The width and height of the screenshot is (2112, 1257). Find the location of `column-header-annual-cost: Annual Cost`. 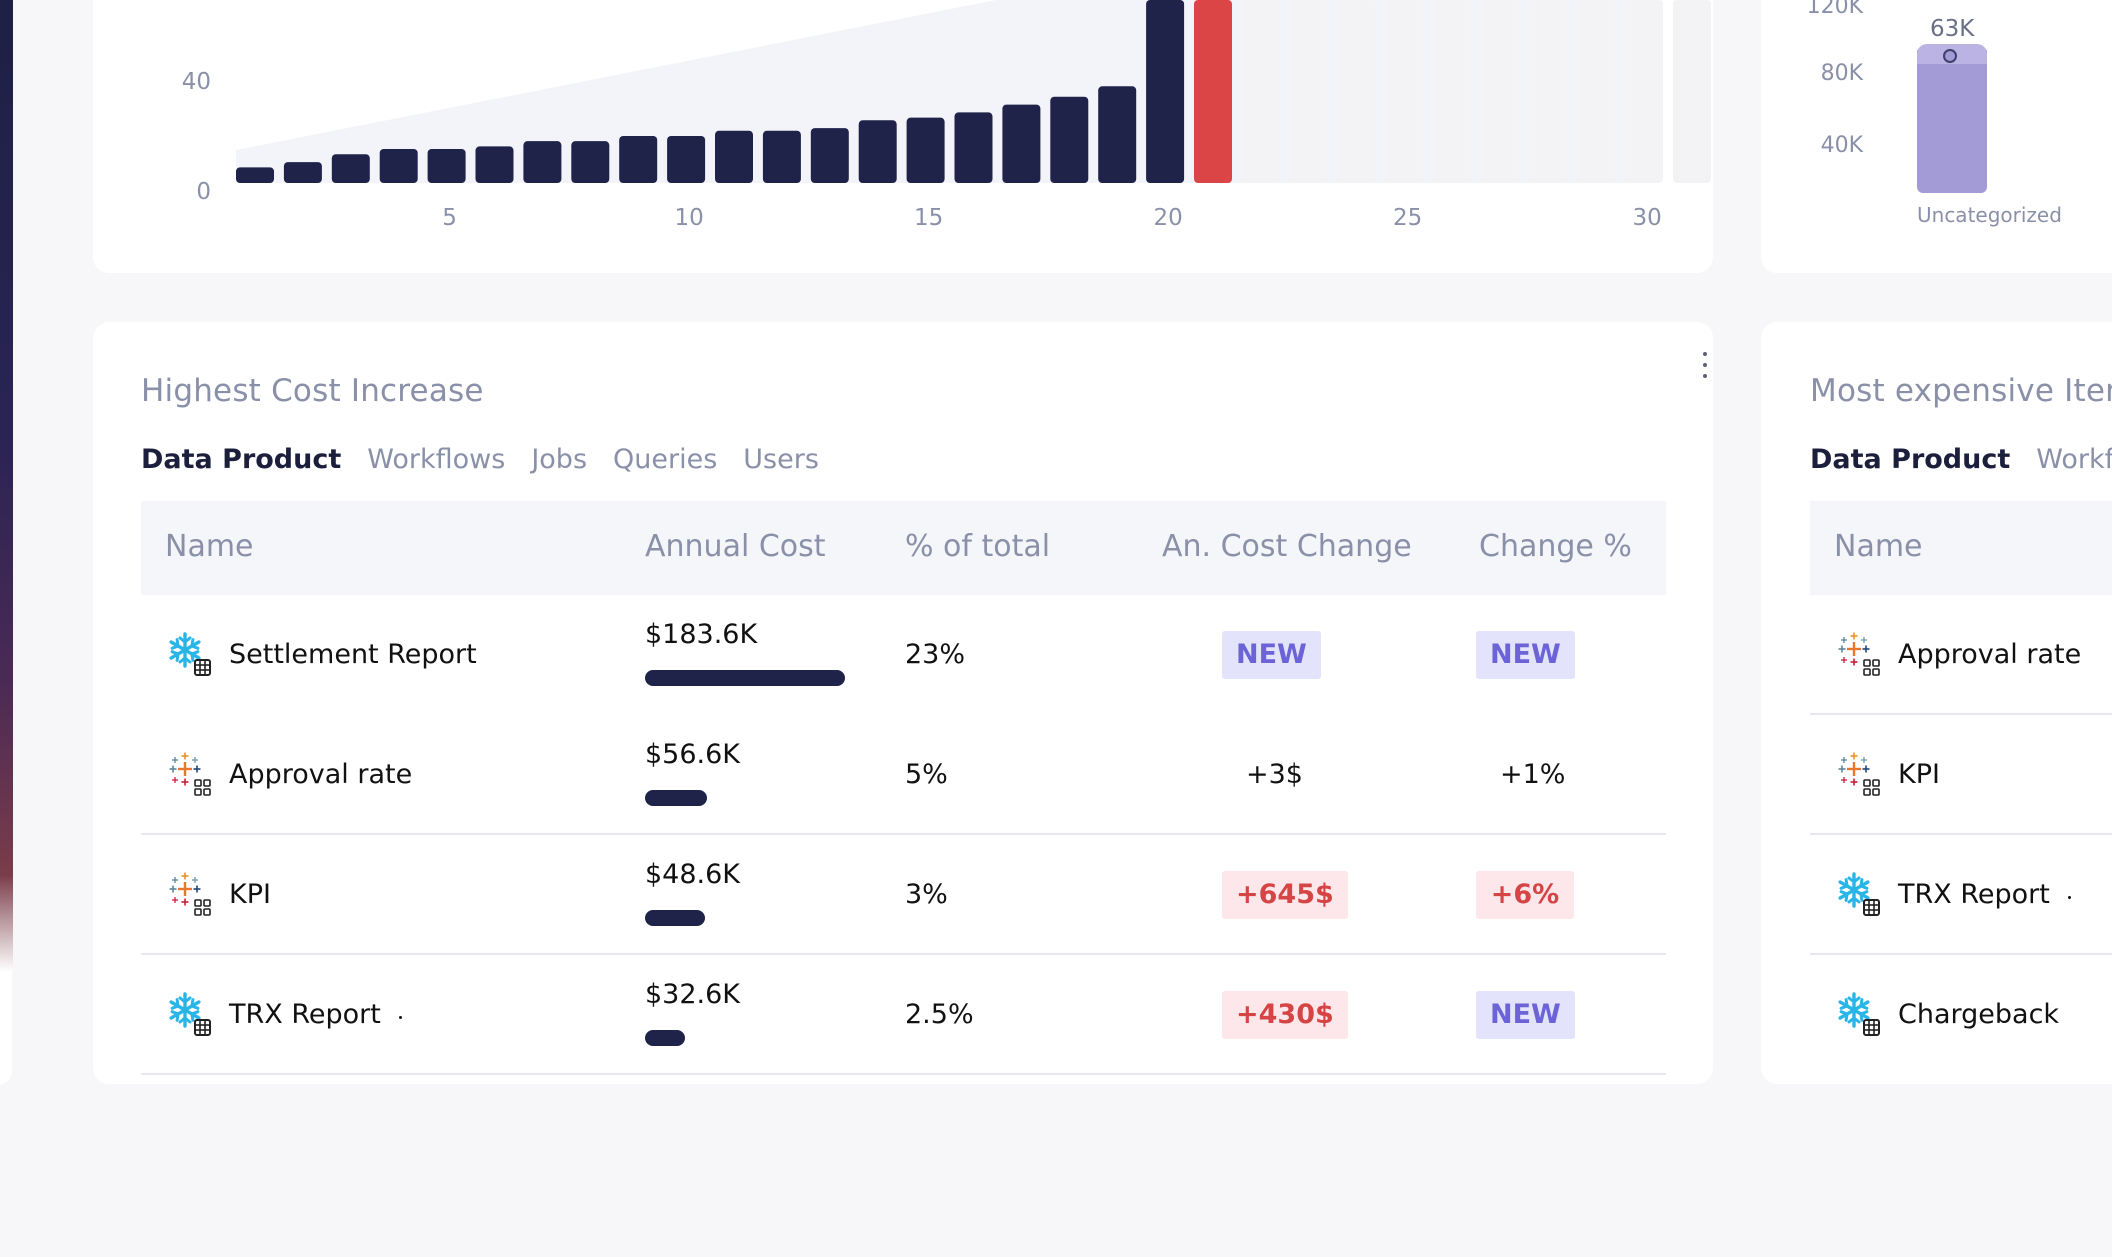

column-header-annual-cost: Annual Cost is located at coordinates (735, 546).